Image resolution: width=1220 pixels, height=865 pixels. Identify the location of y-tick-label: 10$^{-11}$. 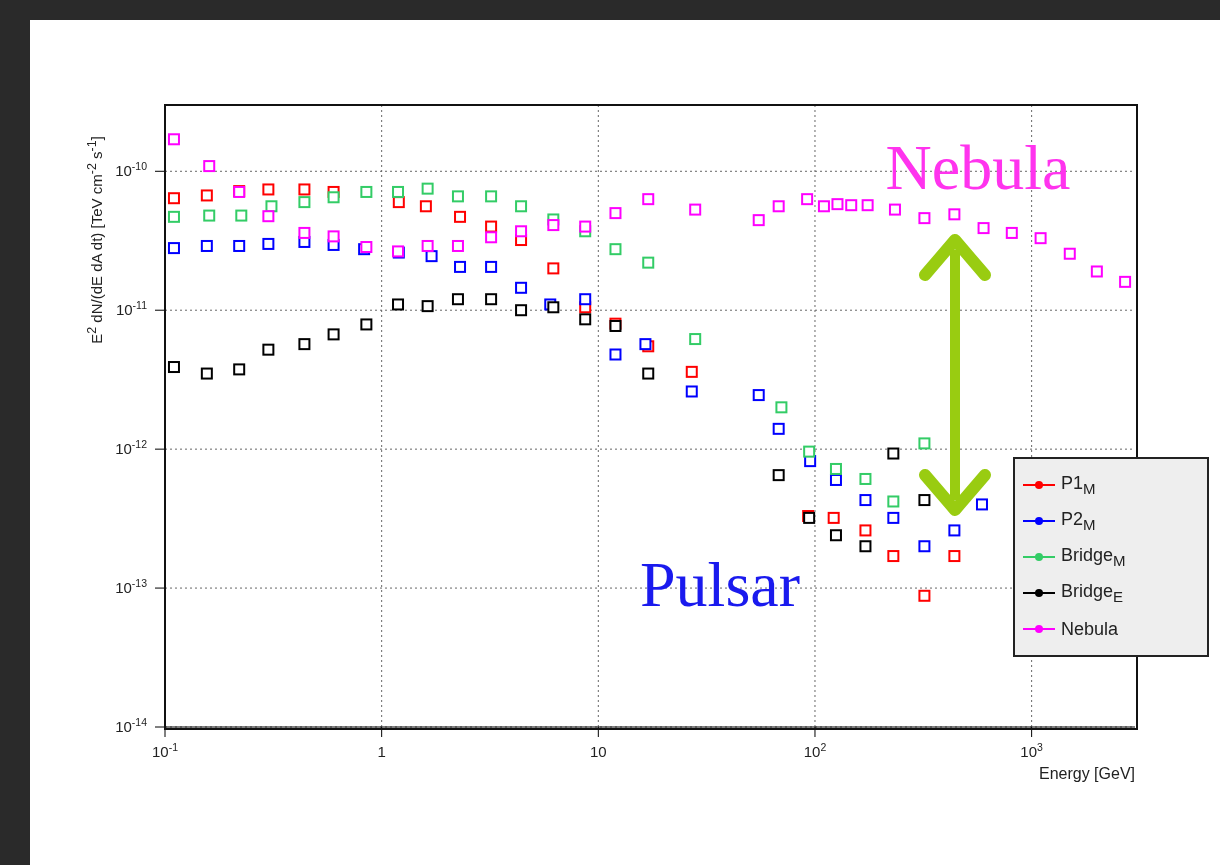
(131, 309).